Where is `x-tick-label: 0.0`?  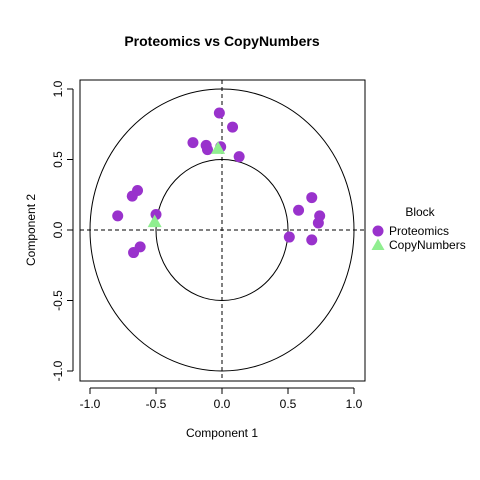 x-tick-label: 0.0 is located at coordinates (222, 404).